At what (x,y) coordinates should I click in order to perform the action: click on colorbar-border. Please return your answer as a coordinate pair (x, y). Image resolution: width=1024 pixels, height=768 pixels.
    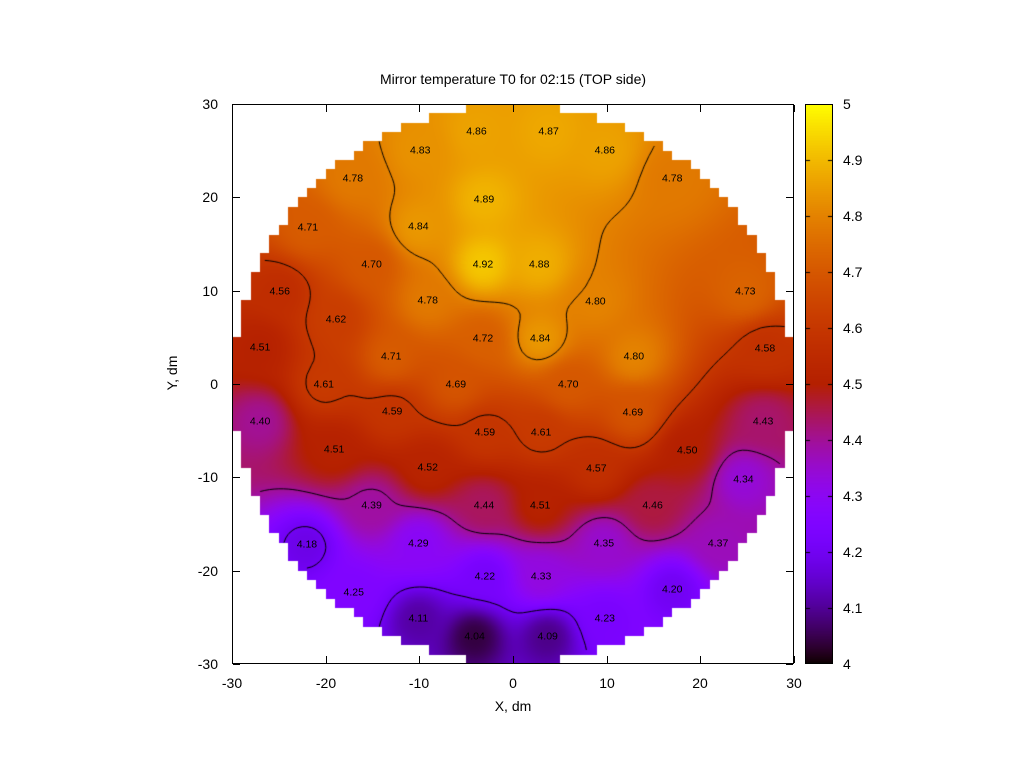
    Looking at the image, I should click on (819, 384).